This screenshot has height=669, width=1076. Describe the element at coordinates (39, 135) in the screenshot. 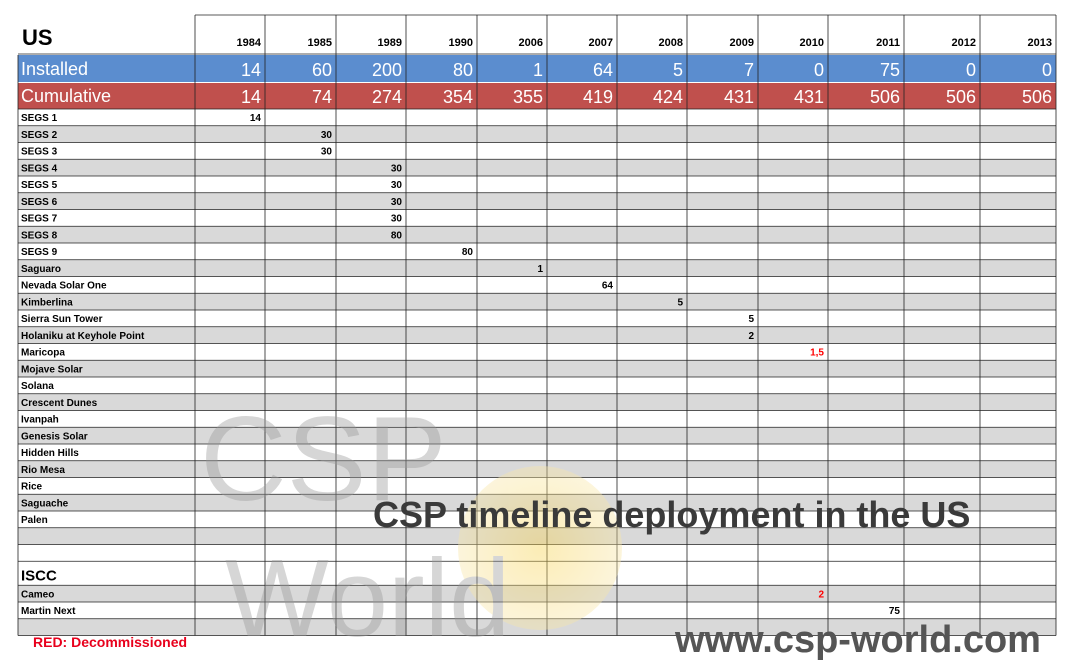

I see `plant-name: SEGS 2` at that location.